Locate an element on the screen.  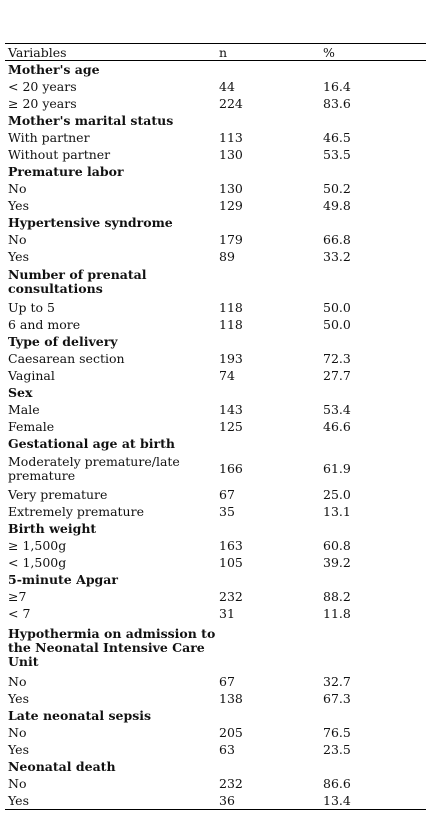
percent-cell: 27.7 is located at coordinates (337, 375).